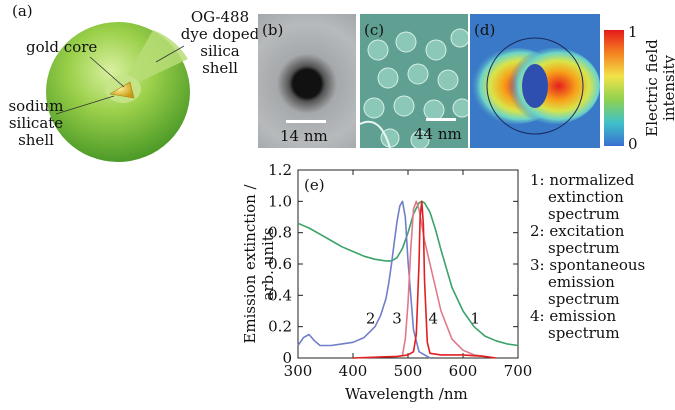  Describe the element at coordinates (518, 371) in the screenshot. I see `x-tick-label: 700` at that location.